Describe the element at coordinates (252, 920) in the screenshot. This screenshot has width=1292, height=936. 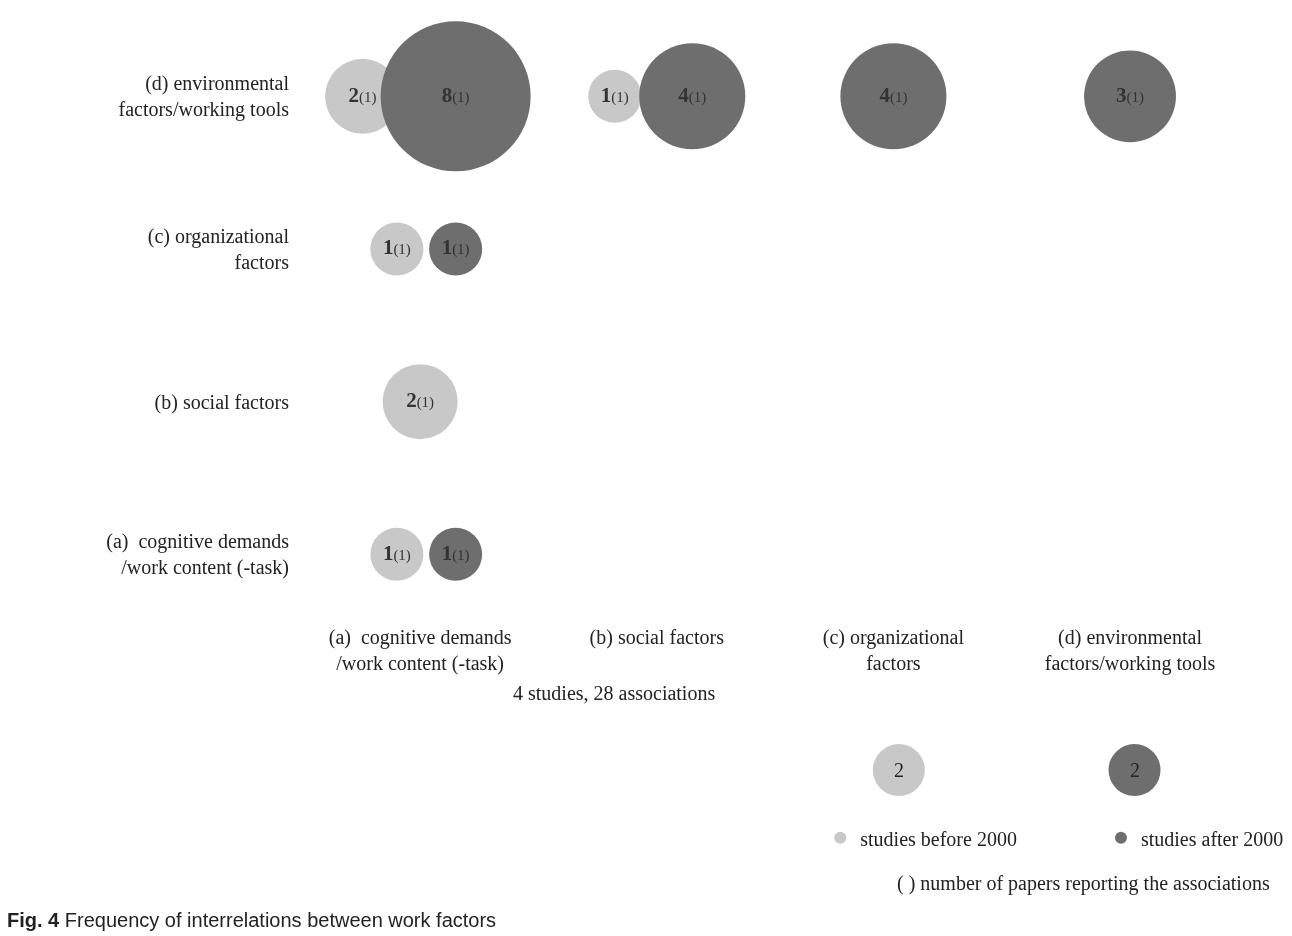
I see `caption: Fig. 4 Frequency of interrelations between work factors` at that location.